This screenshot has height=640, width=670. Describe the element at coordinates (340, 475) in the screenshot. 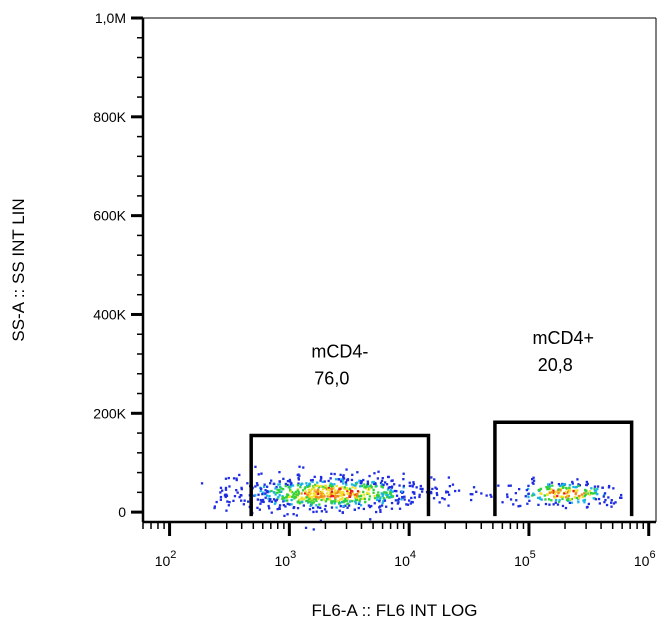

I see `gate-mcd4-negative` at that location.